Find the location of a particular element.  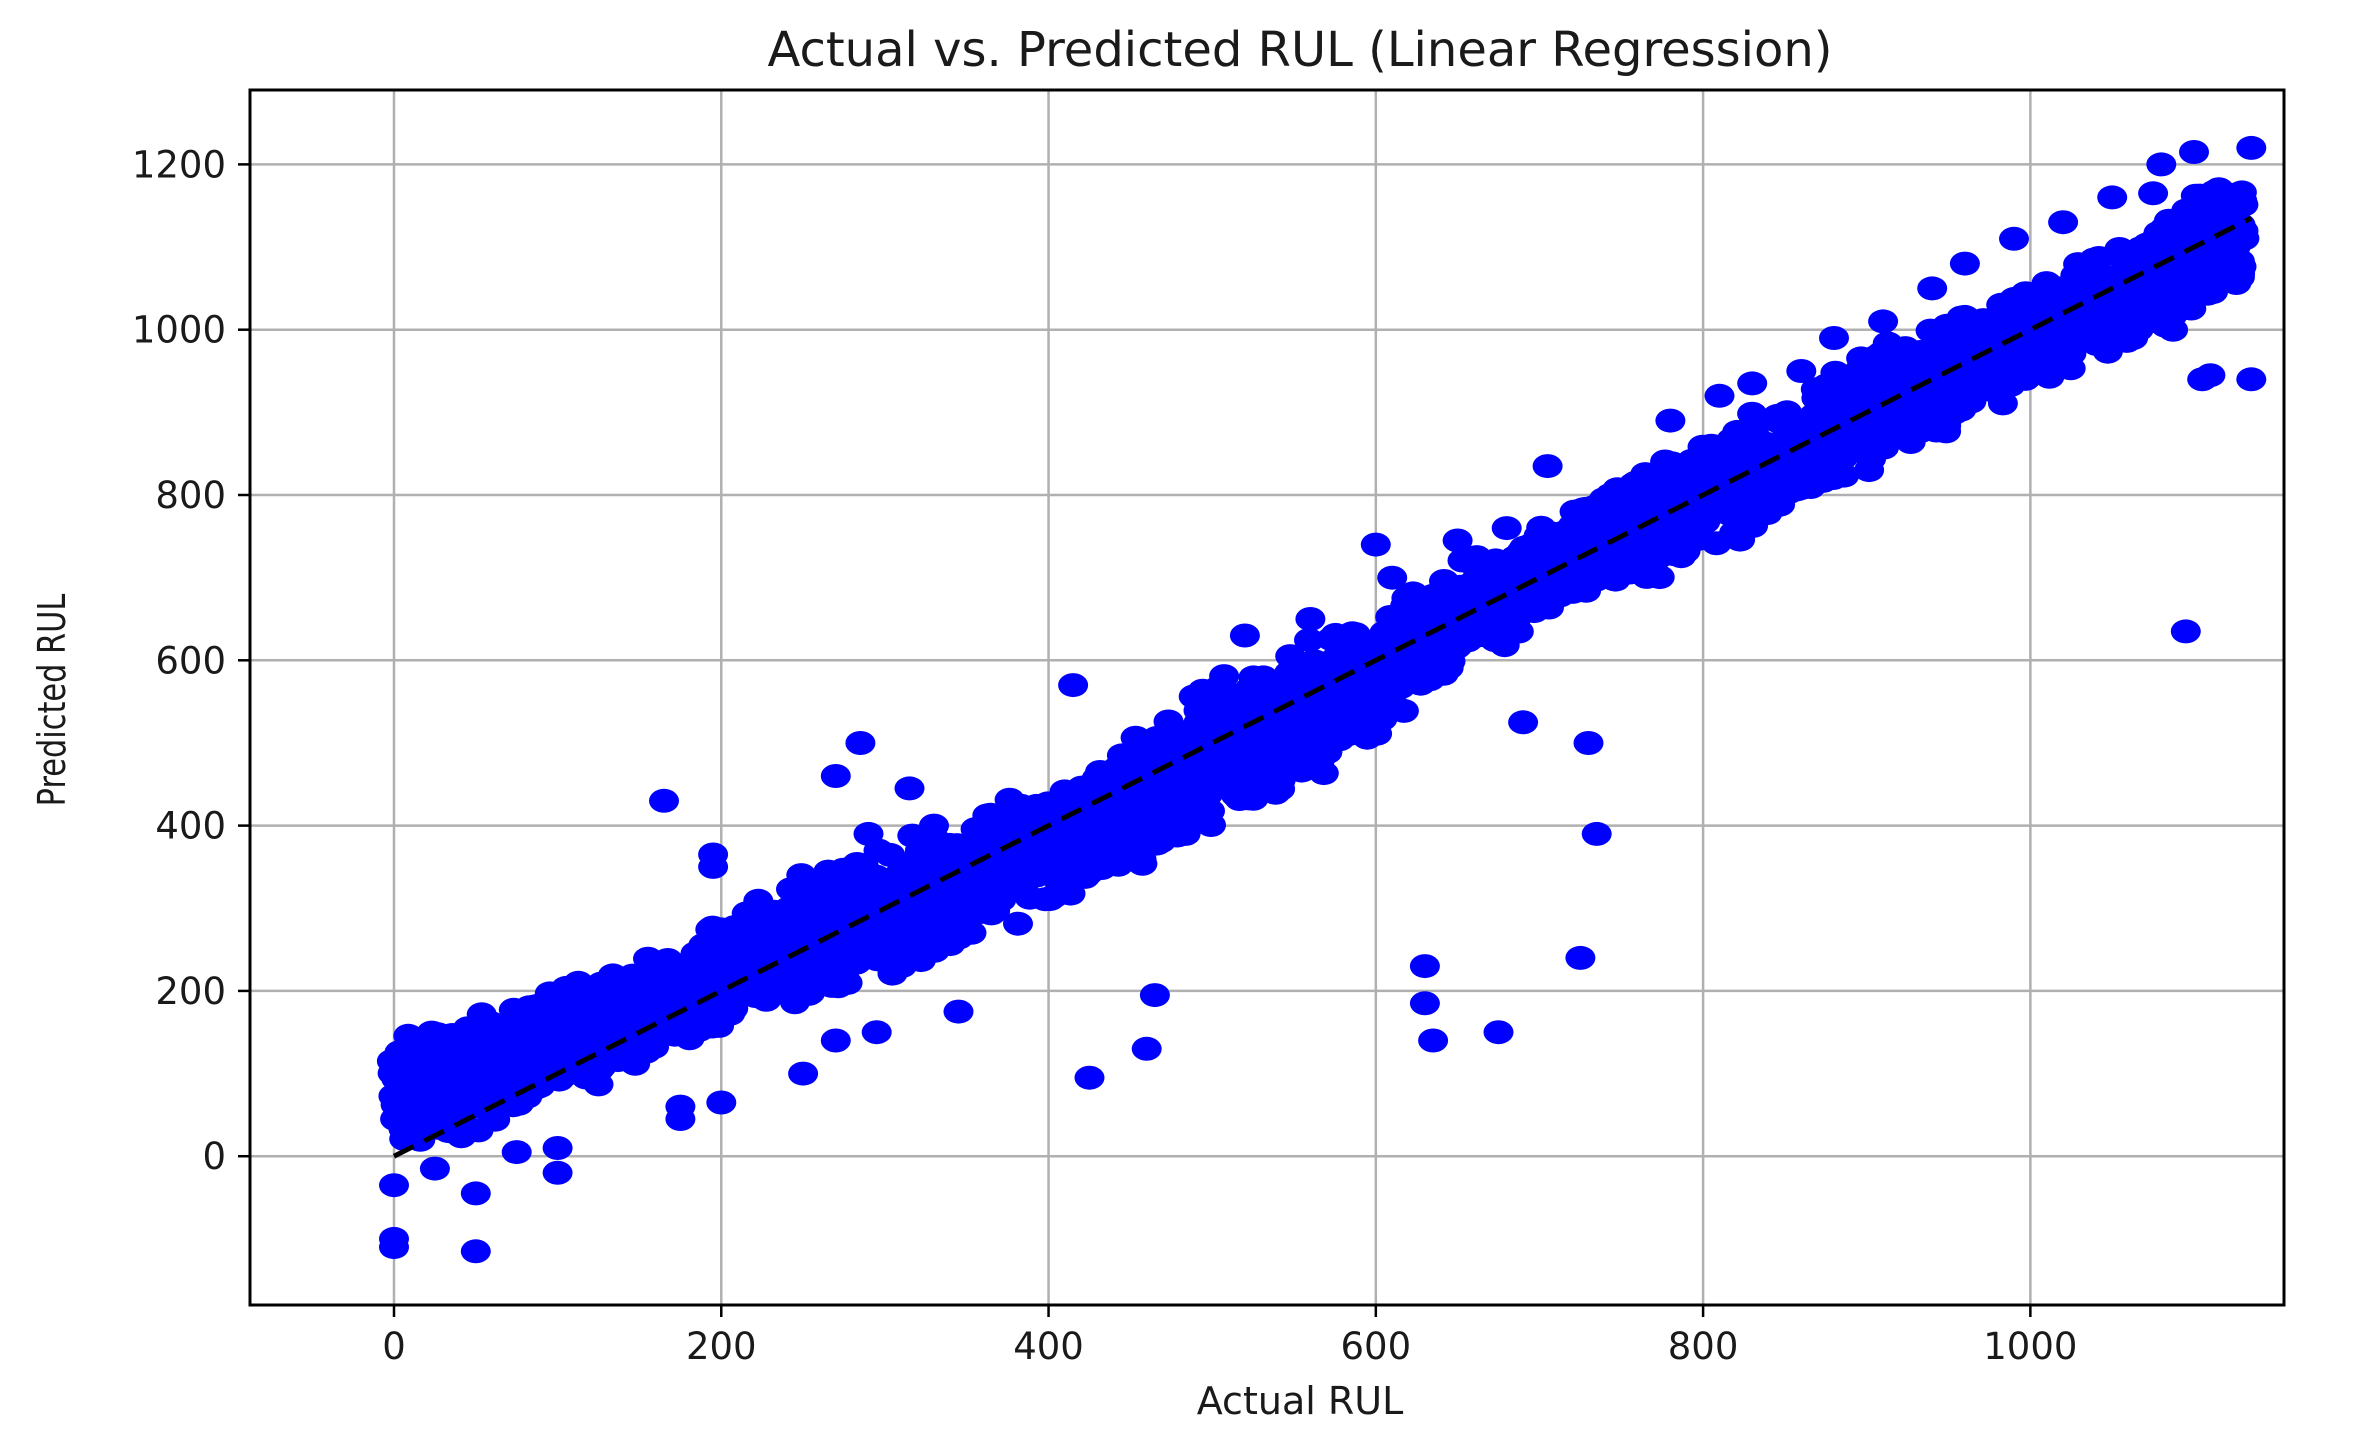

x-tick-label: 200 is located at coordinates (721, 1346).